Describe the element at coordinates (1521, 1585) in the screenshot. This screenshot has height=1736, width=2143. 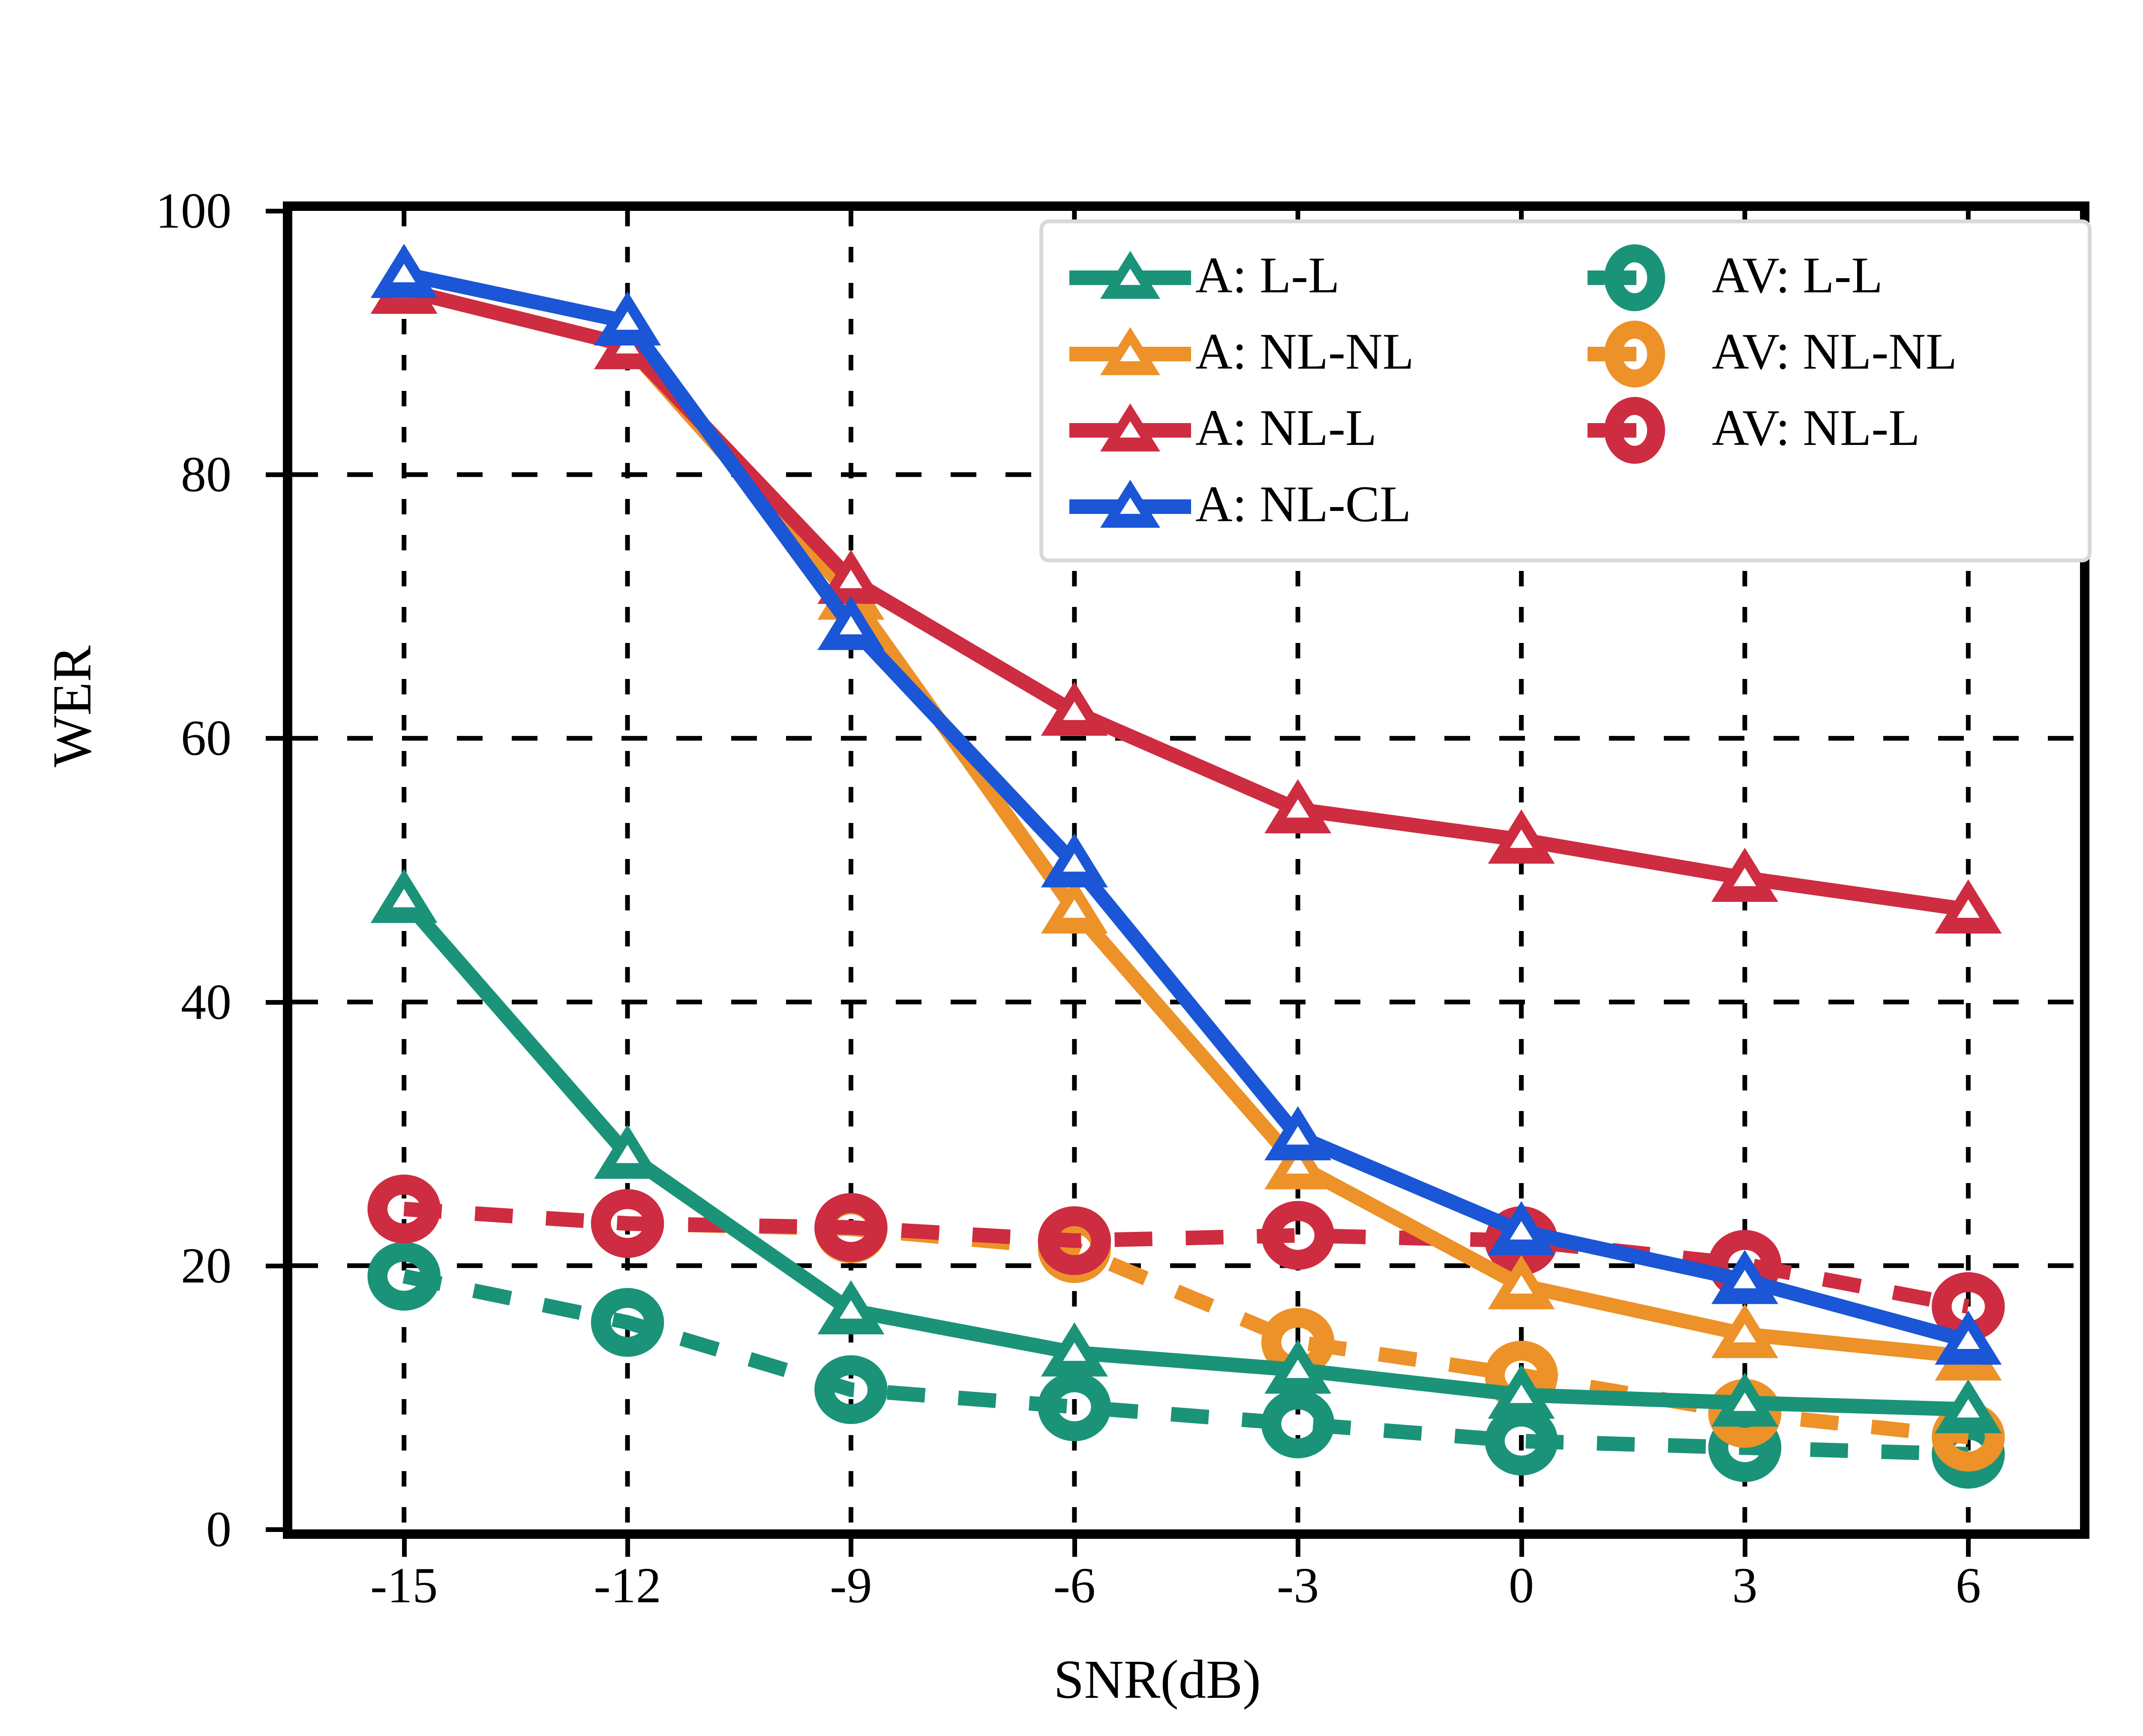
I see `x-tick-label: 0` at that location.